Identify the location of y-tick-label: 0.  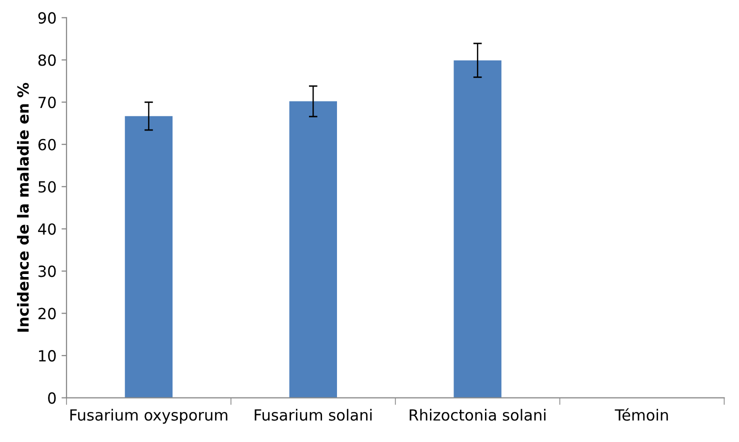
(52, 398).